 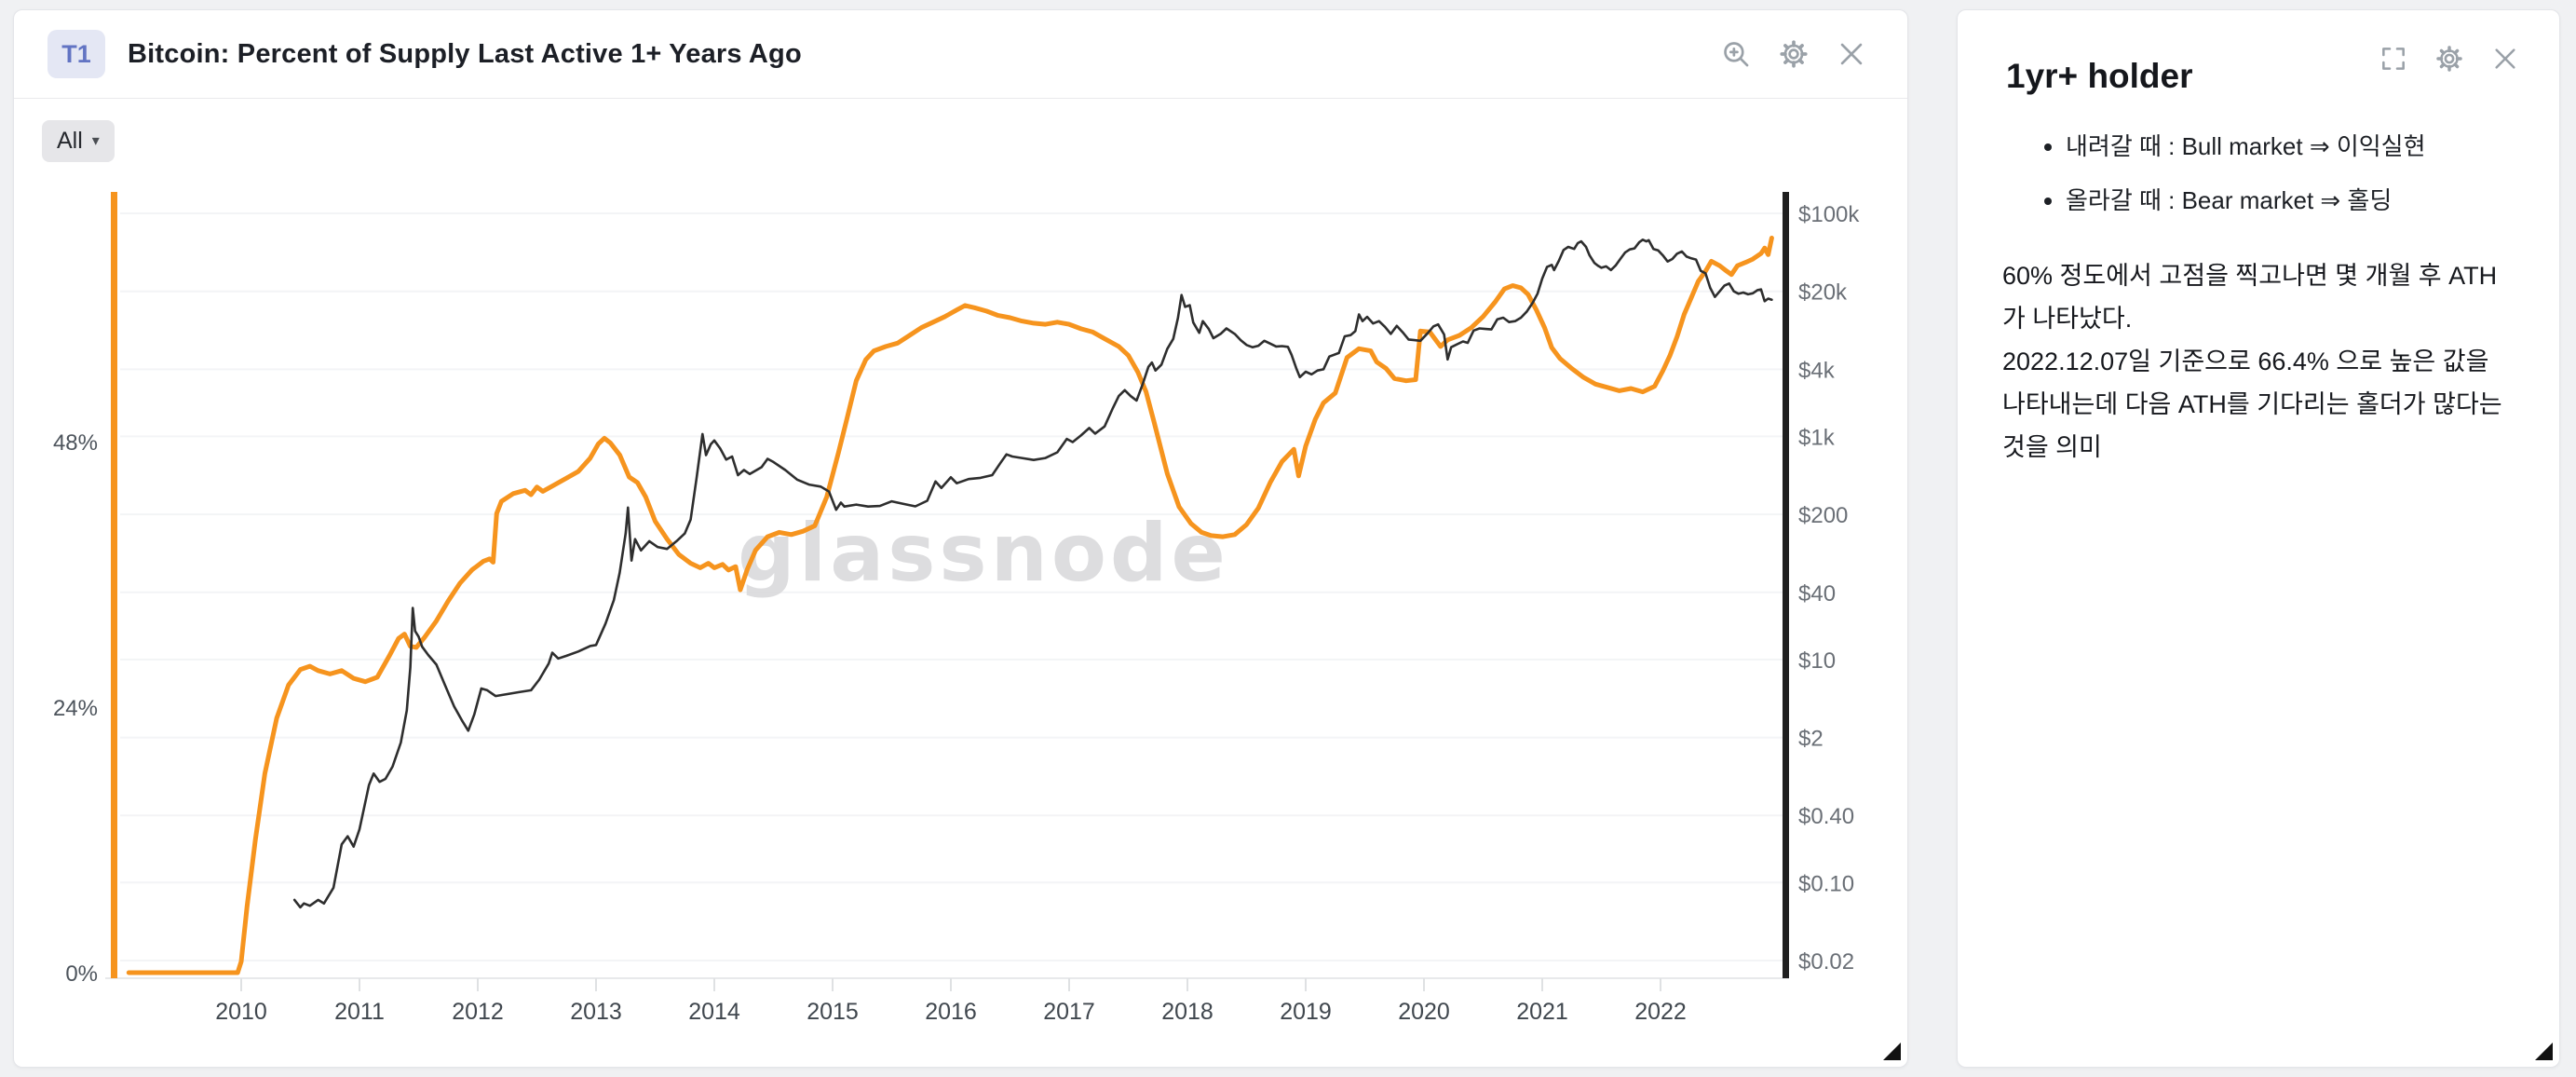 I want to click on svg-text: $200, so click(x=1823, y=515).